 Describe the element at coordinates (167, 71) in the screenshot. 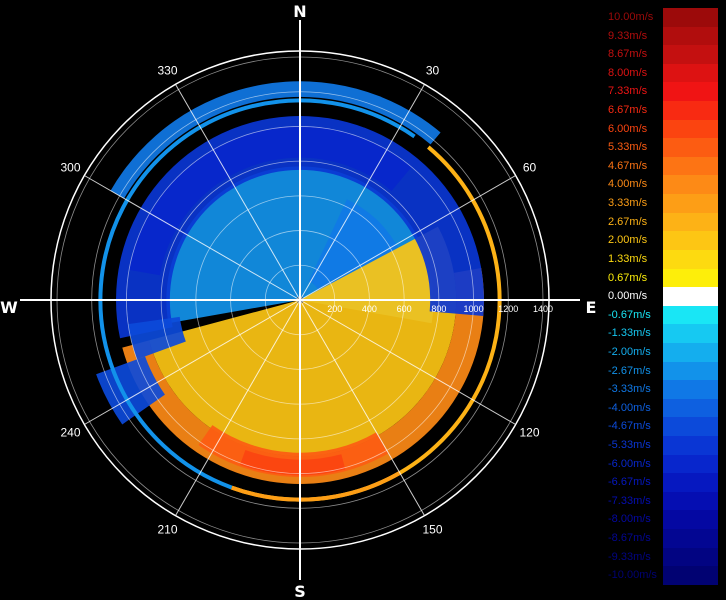

I see `azimuth-label-330: 330` at that location.